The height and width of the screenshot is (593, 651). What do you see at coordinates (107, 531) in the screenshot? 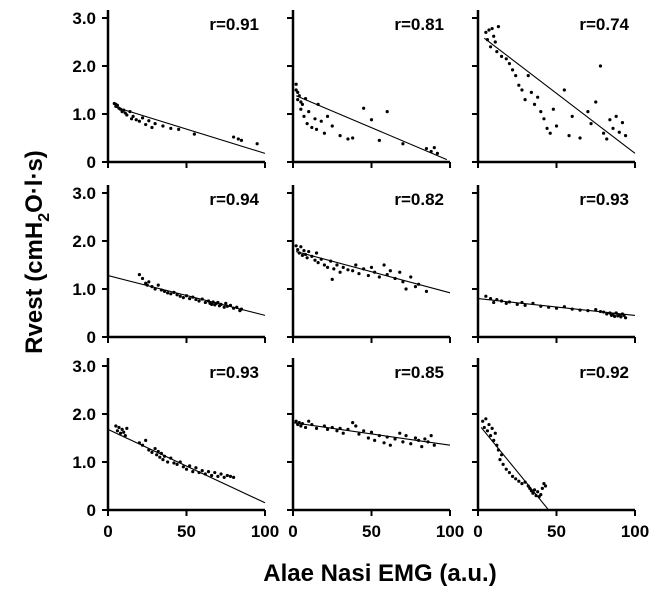
I see `x-tick-label: 0` at bounding box center [107, 531].